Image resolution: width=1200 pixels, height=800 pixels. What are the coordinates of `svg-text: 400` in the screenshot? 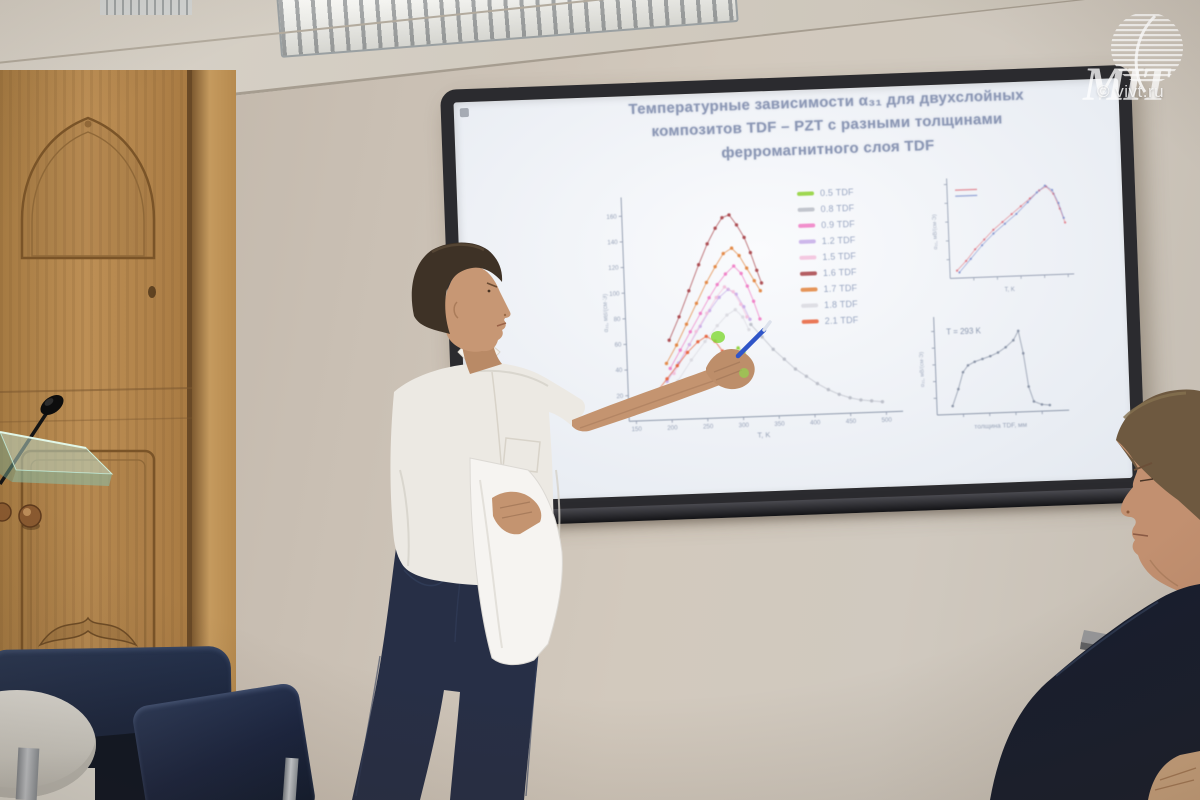 It's located at (815, 422).